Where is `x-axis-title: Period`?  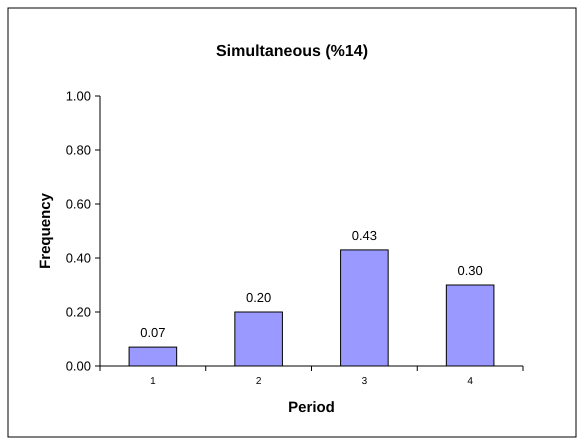
x-axis-title: Period is located at coordinates (311, 407).